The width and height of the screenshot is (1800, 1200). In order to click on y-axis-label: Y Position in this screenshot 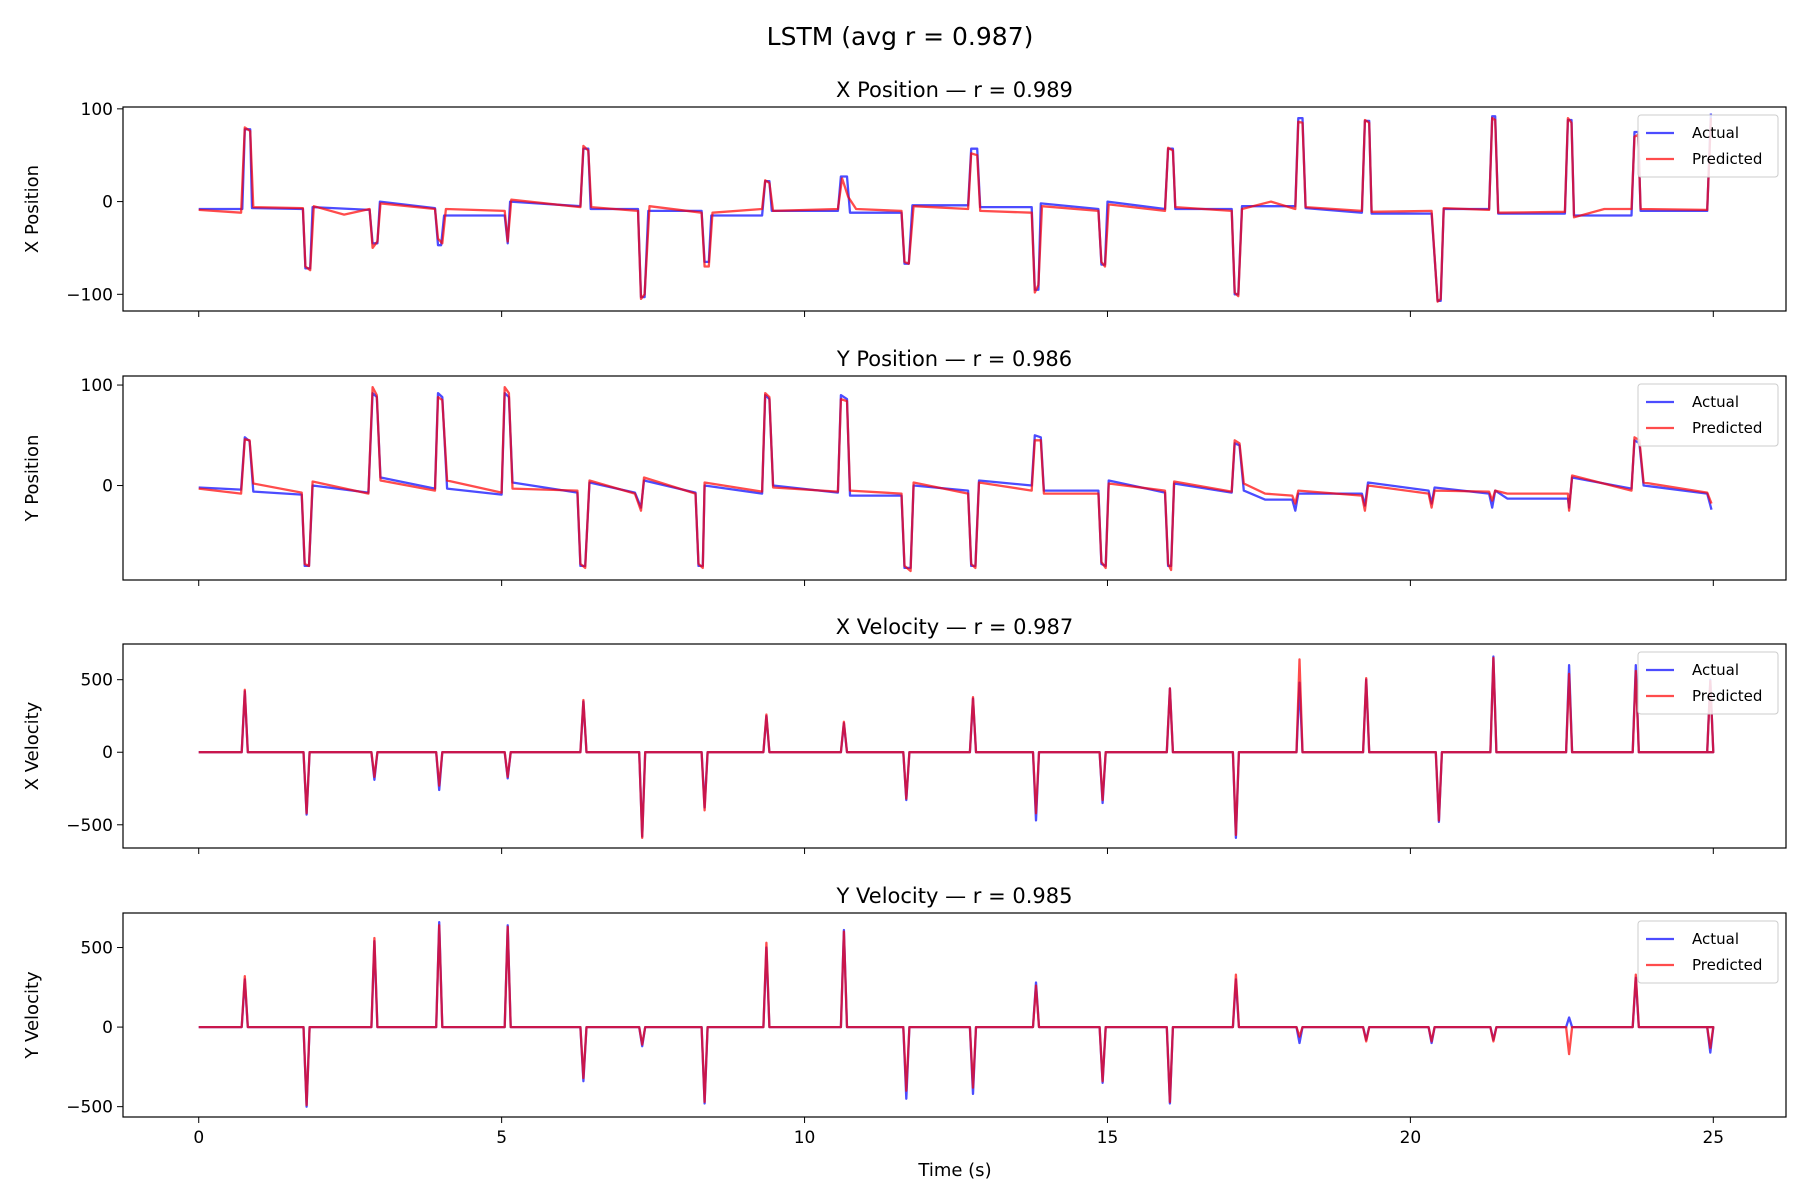, I will do `click(32, 479)`.